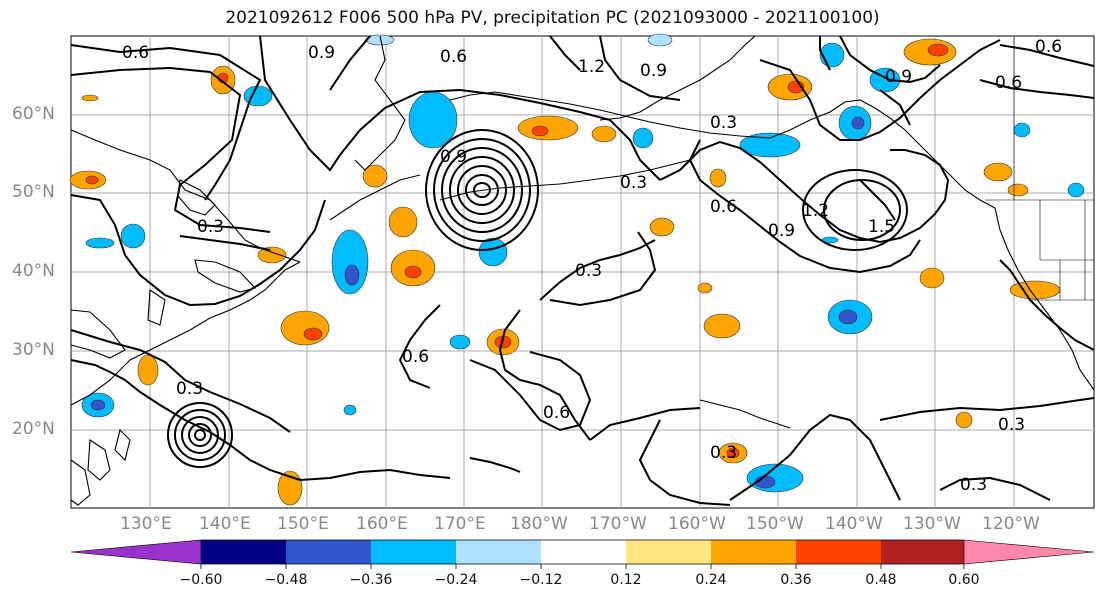 This screenshot has width=1105, height=601. Describe the element at coordinates (146, 524) in the screenshot. I see `lon-label: 130°E` at that location.